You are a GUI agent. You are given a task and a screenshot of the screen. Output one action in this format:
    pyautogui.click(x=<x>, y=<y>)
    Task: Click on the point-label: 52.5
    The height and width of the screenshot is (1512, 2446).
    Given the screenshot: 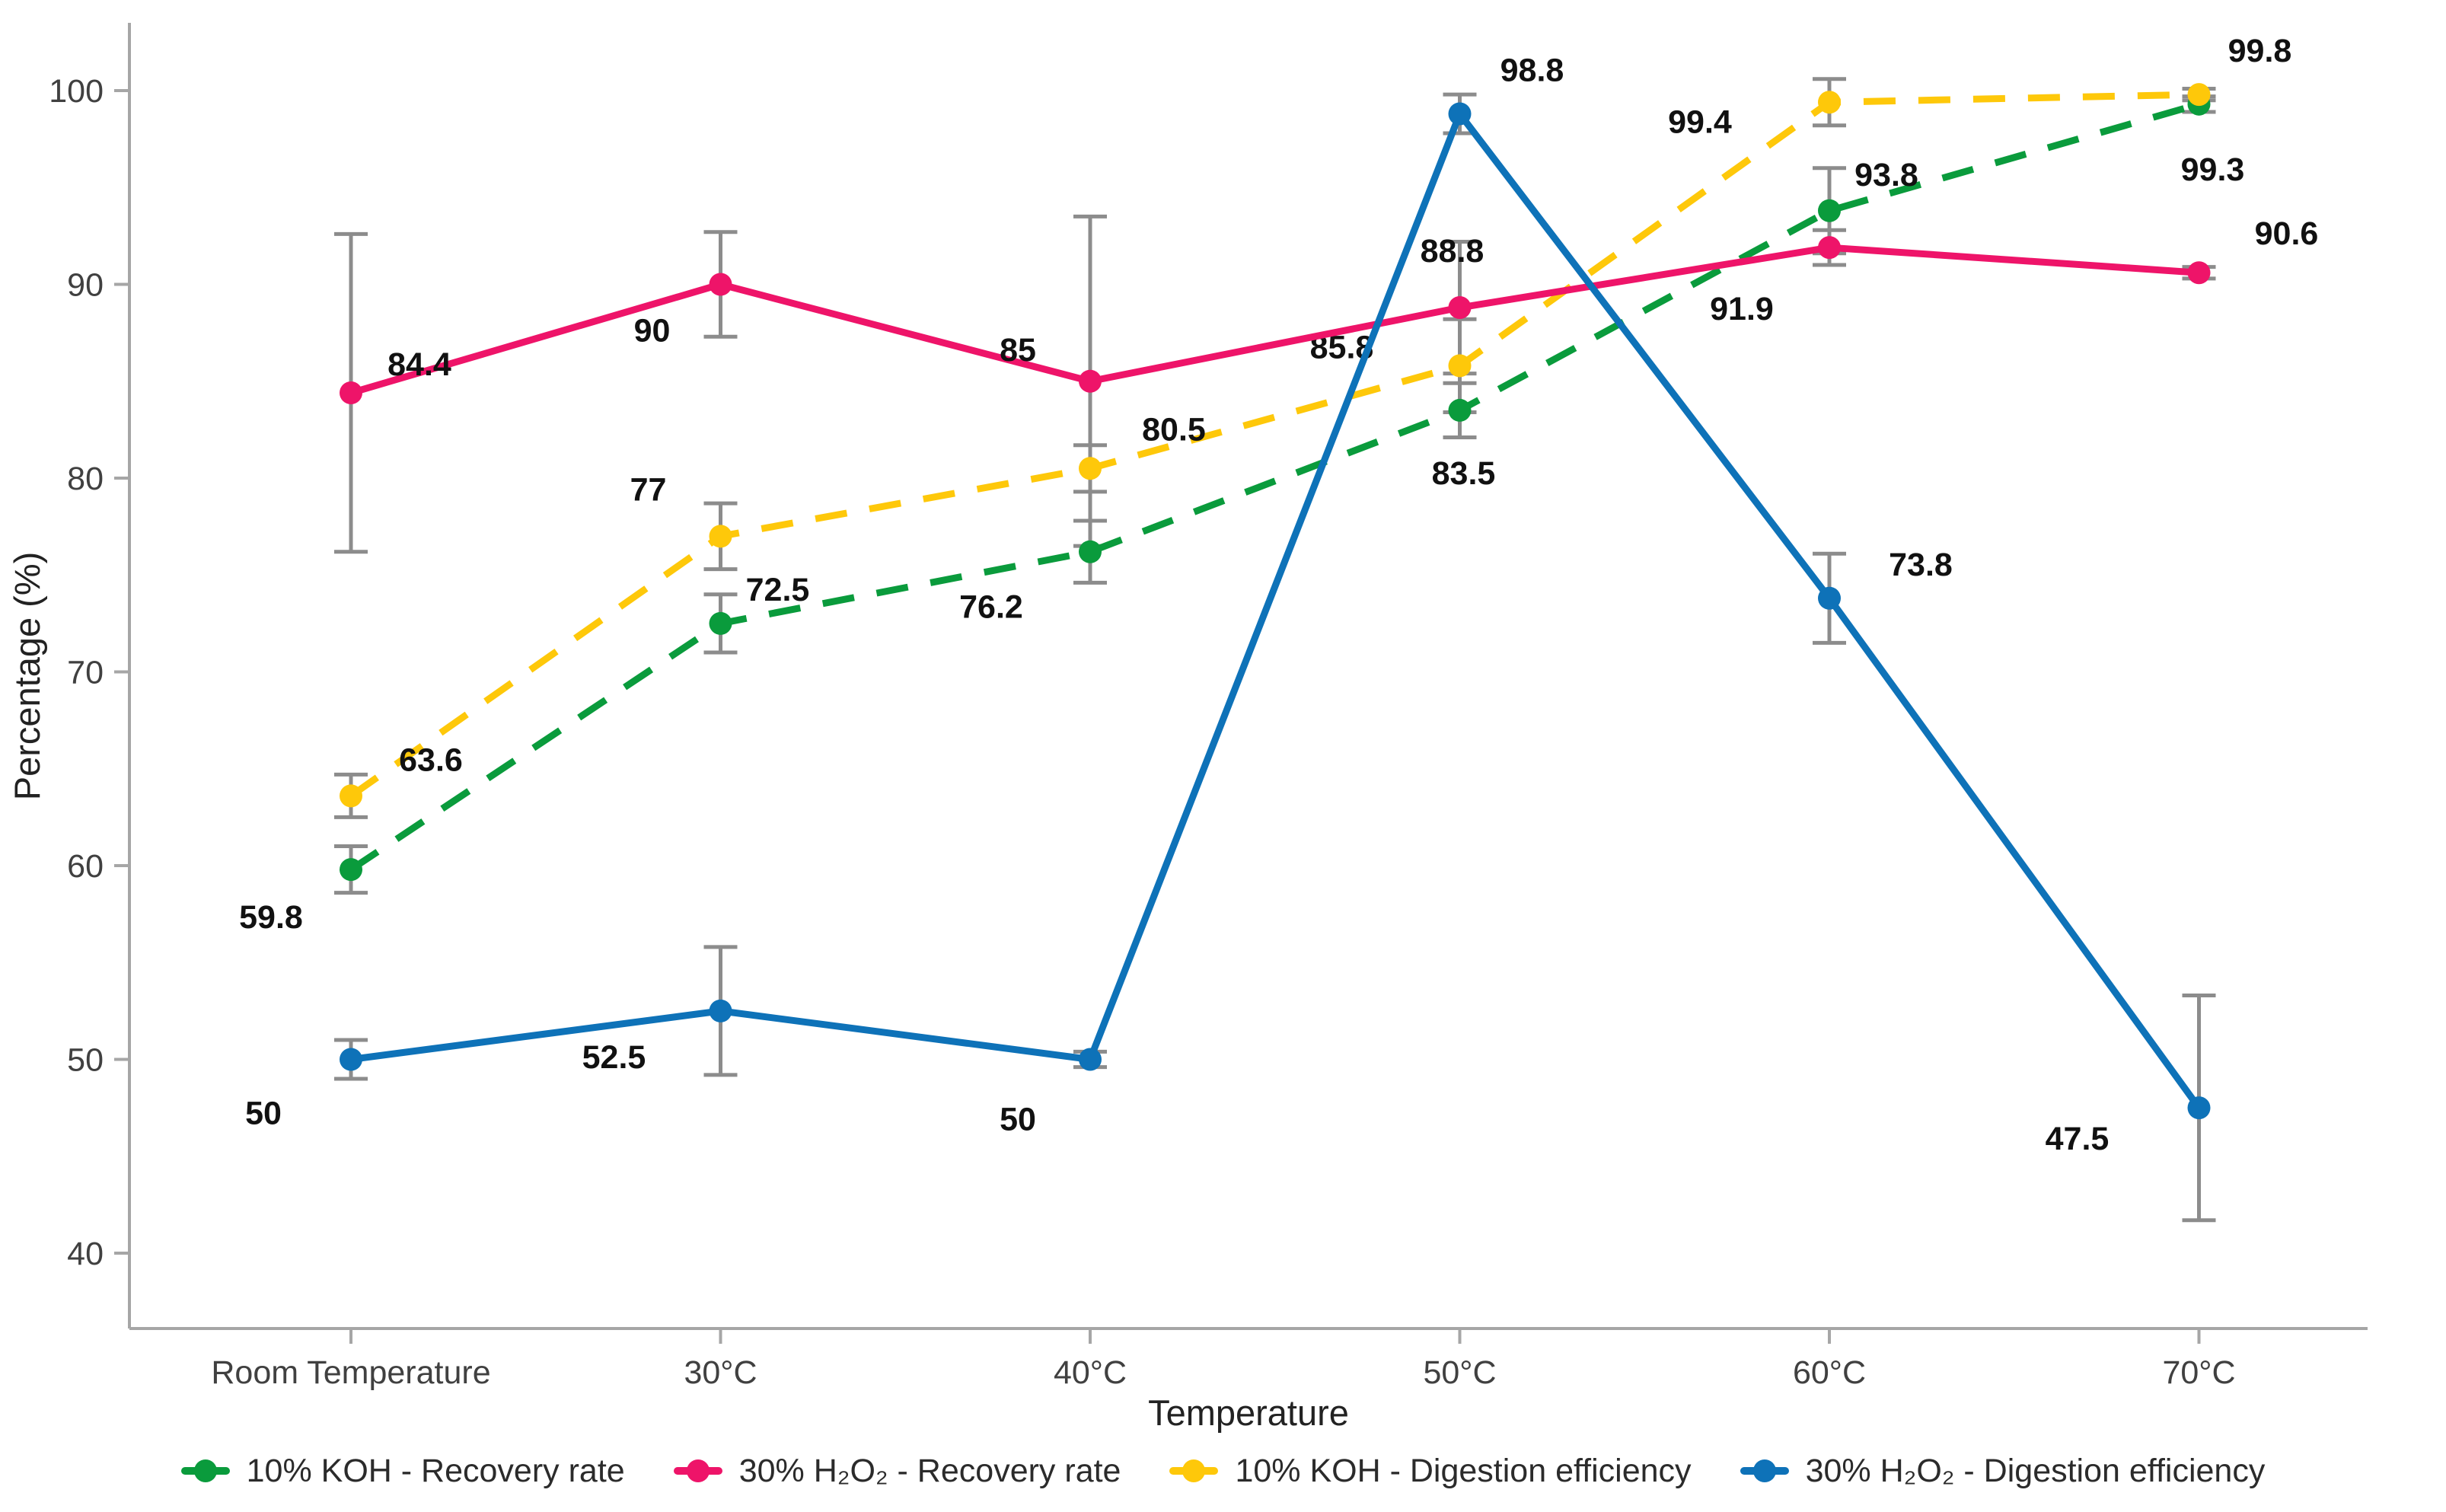 What is the action you would take?
    pyautogui.click(x=614, y=1057)
    